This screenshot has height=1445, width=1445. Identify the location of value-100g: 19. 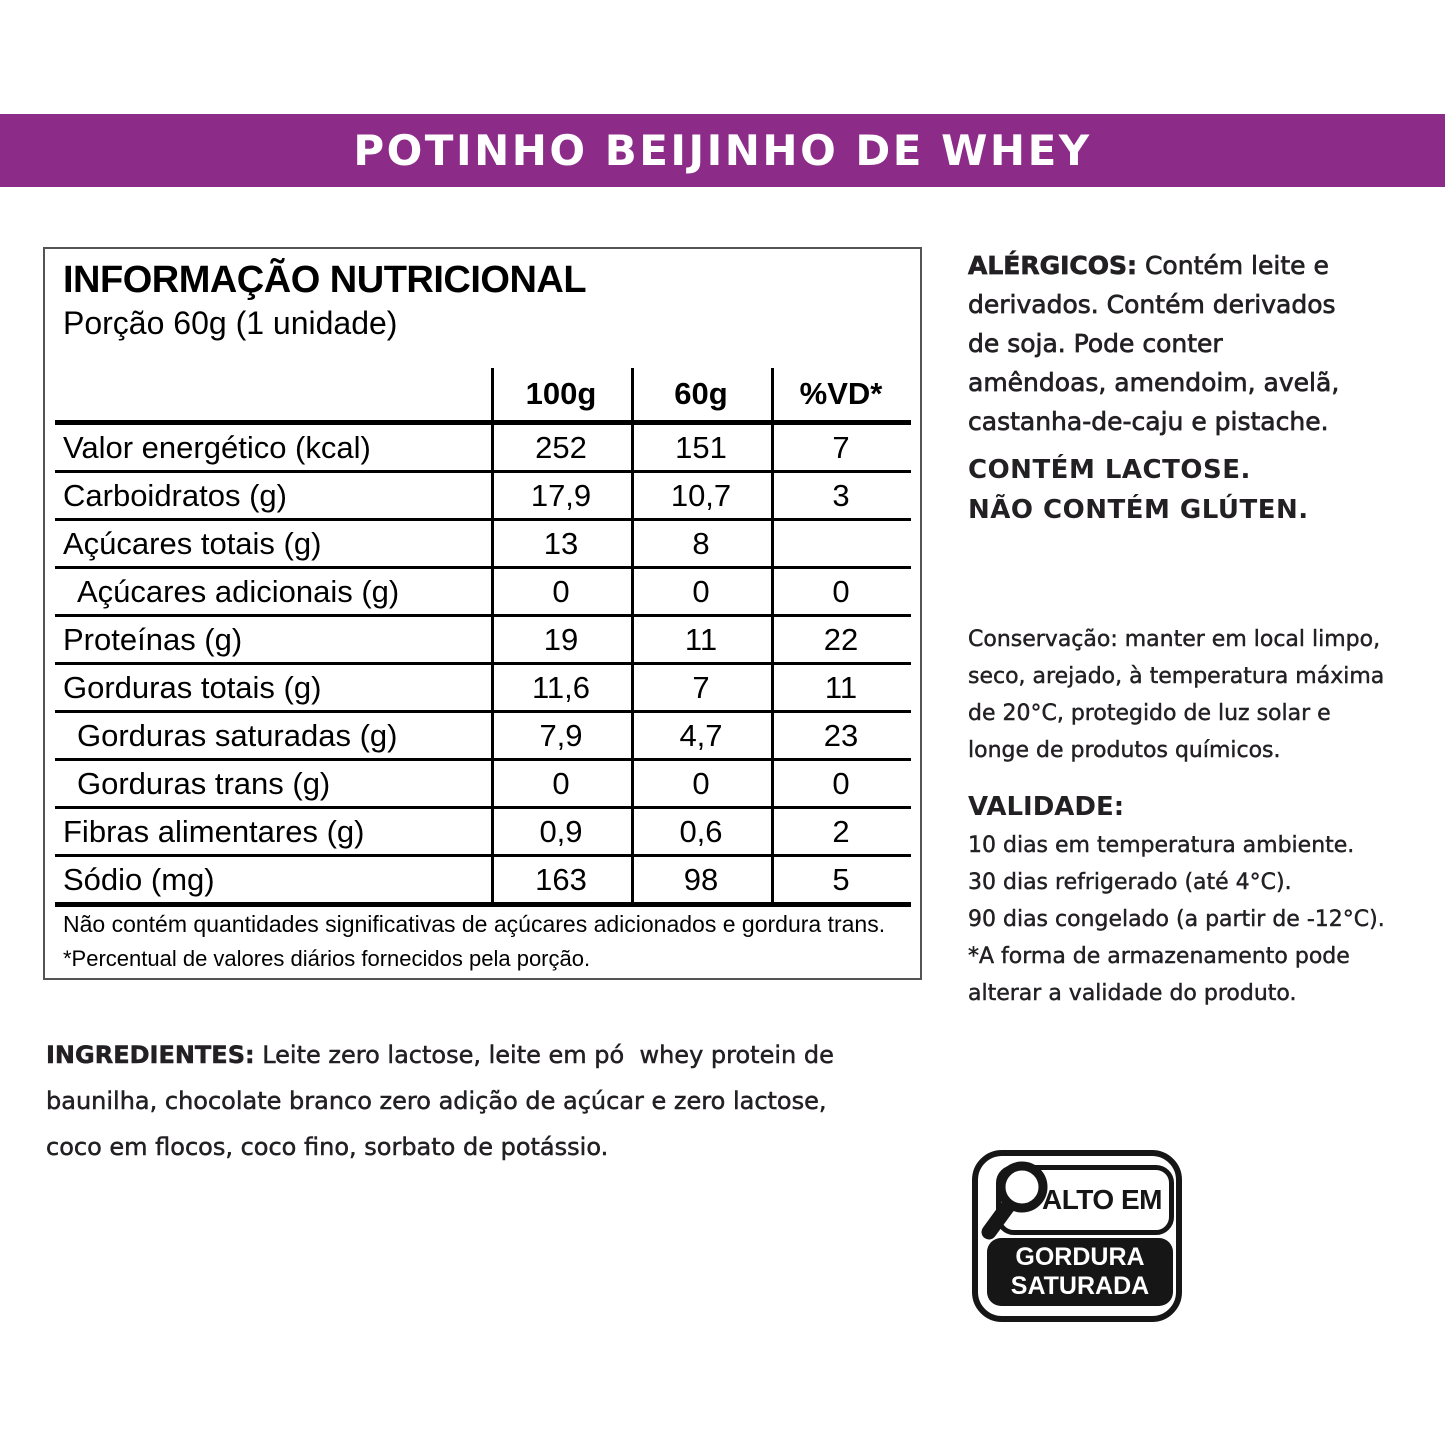
(561, 639).